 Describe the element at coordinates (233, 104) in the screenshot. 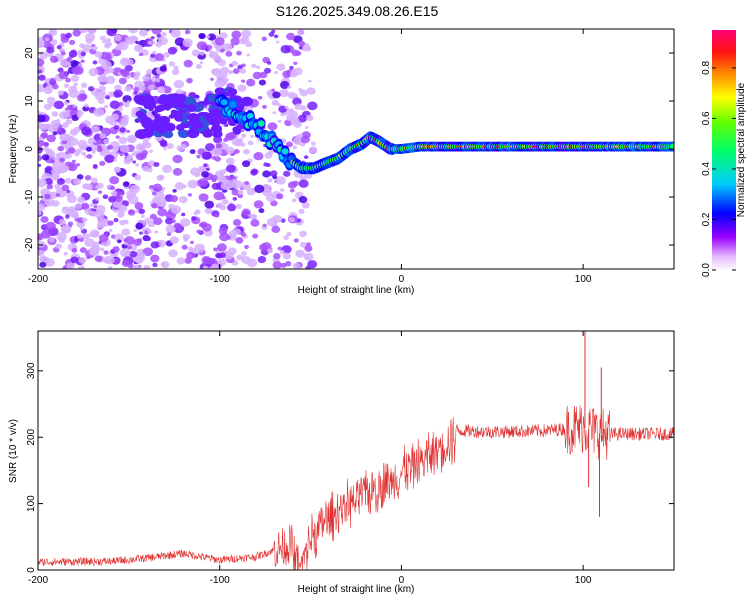

I see `ridge-mid` at that location.